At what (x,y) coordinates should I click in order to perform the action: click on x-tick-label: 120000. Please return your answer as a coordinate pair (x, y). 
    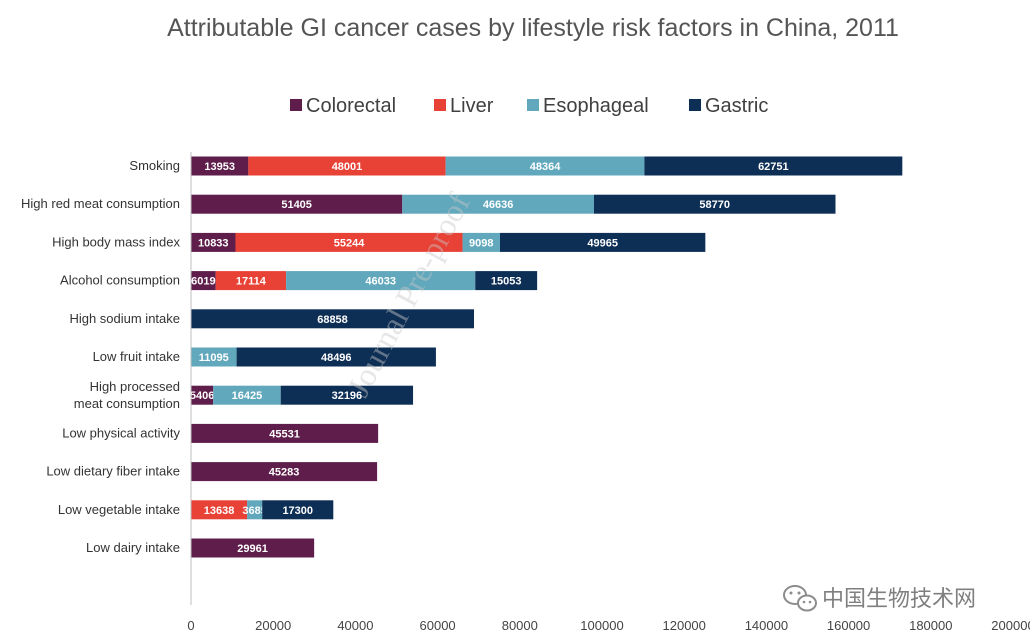
    Looking at the image, I should click on (684, 625).